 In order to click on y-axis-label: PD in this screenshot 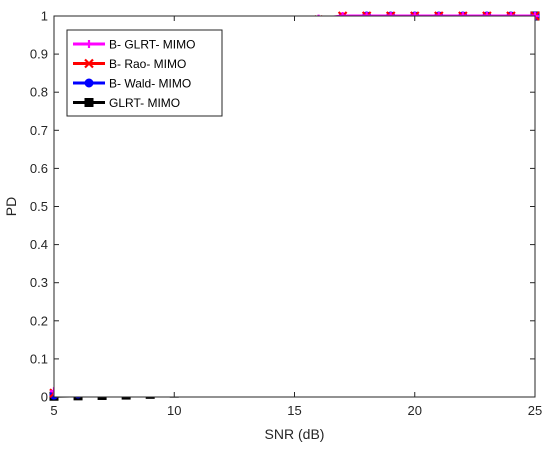, I will do `click(11, 206)`.